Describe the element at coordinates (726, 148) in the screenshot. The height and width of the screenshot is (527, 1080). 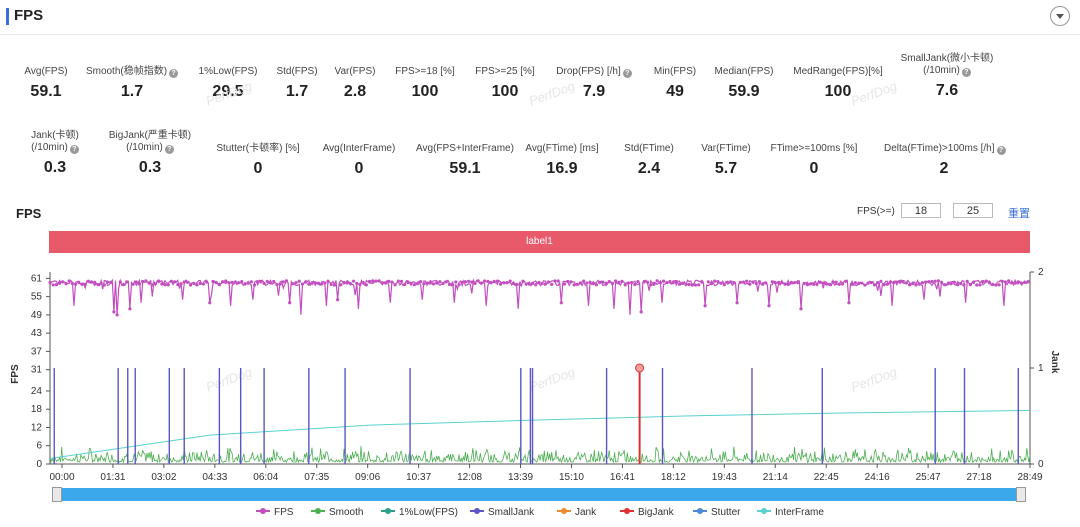
I see `stat-label: Var(FTime)` at that location.